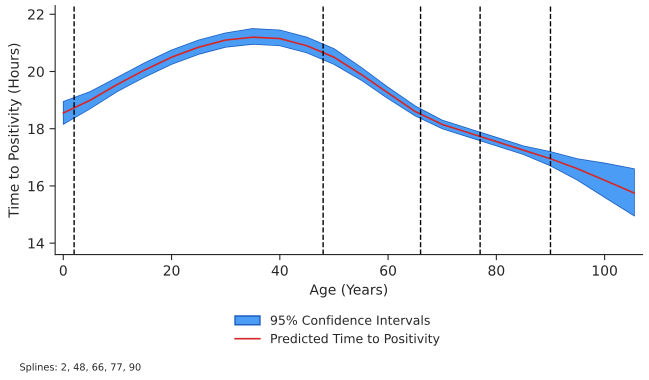 The height and width of the screenshot is (380, 649). I want to click on y-tick-label: 20, so click(36, 71).